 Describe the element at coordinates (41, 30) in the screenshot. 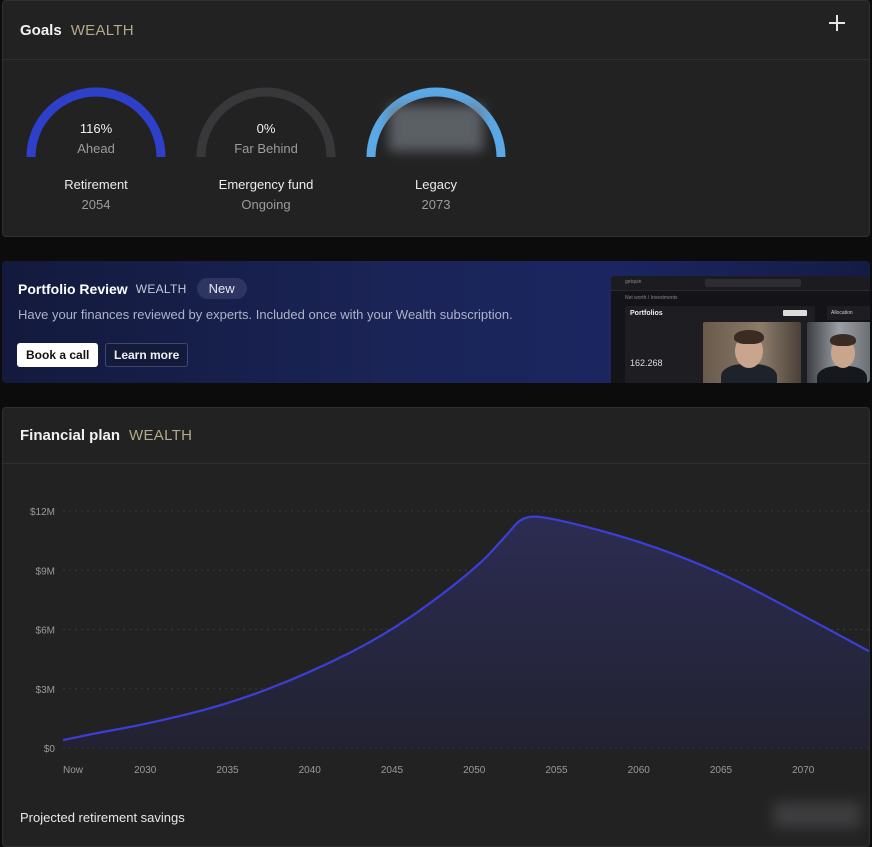

I see `goals-title: Goals` at that location.